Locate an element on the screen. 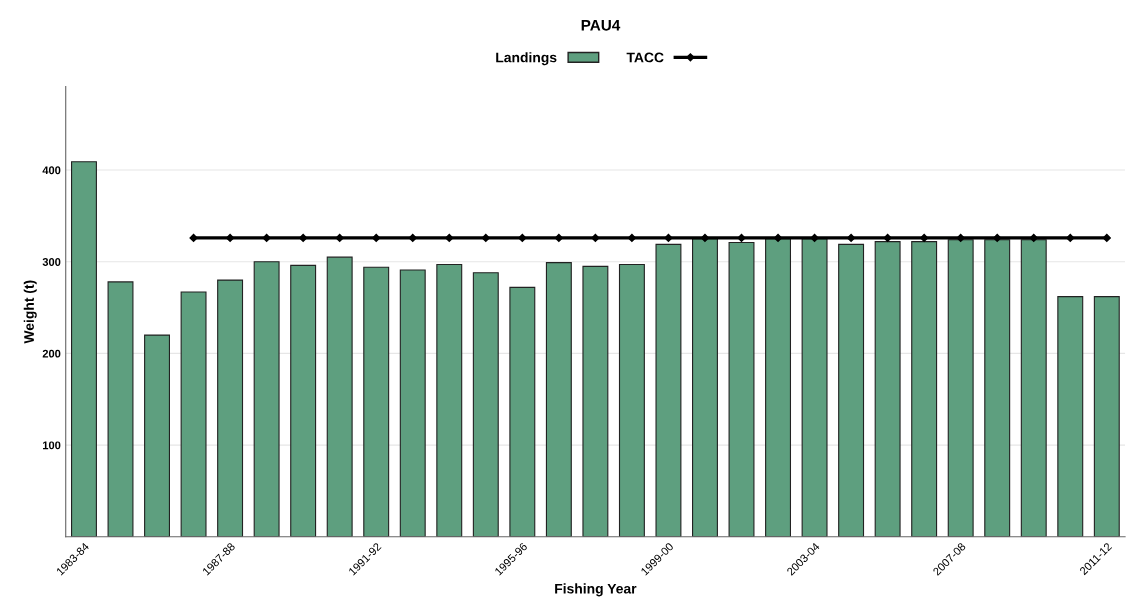 Image resolution: width=1133 pixels, height=610 pixels. x-axis-title: Fishing Year is located at coordinates (596, 590).